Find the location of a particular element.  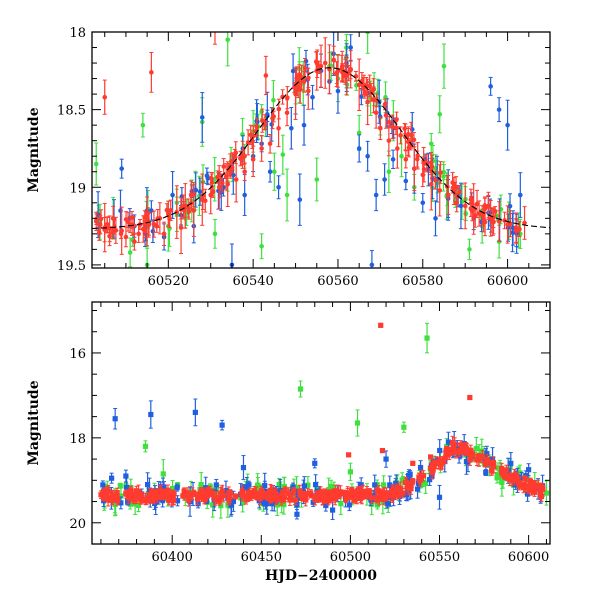

bottom-y-tick-label: 20 is located at coordinates (77, 524).